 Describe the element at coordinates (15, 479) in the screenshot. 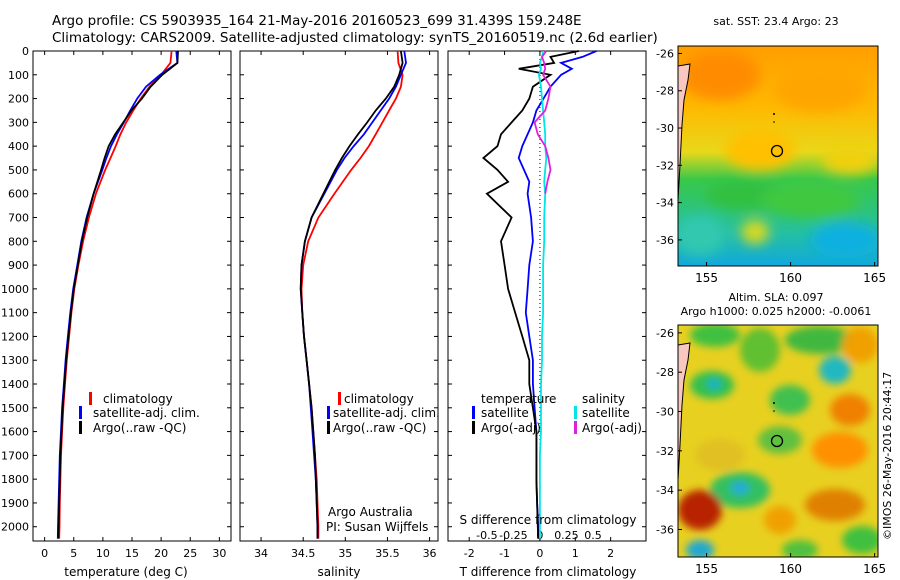

I see `depth-tick-label: 1800` at that location.